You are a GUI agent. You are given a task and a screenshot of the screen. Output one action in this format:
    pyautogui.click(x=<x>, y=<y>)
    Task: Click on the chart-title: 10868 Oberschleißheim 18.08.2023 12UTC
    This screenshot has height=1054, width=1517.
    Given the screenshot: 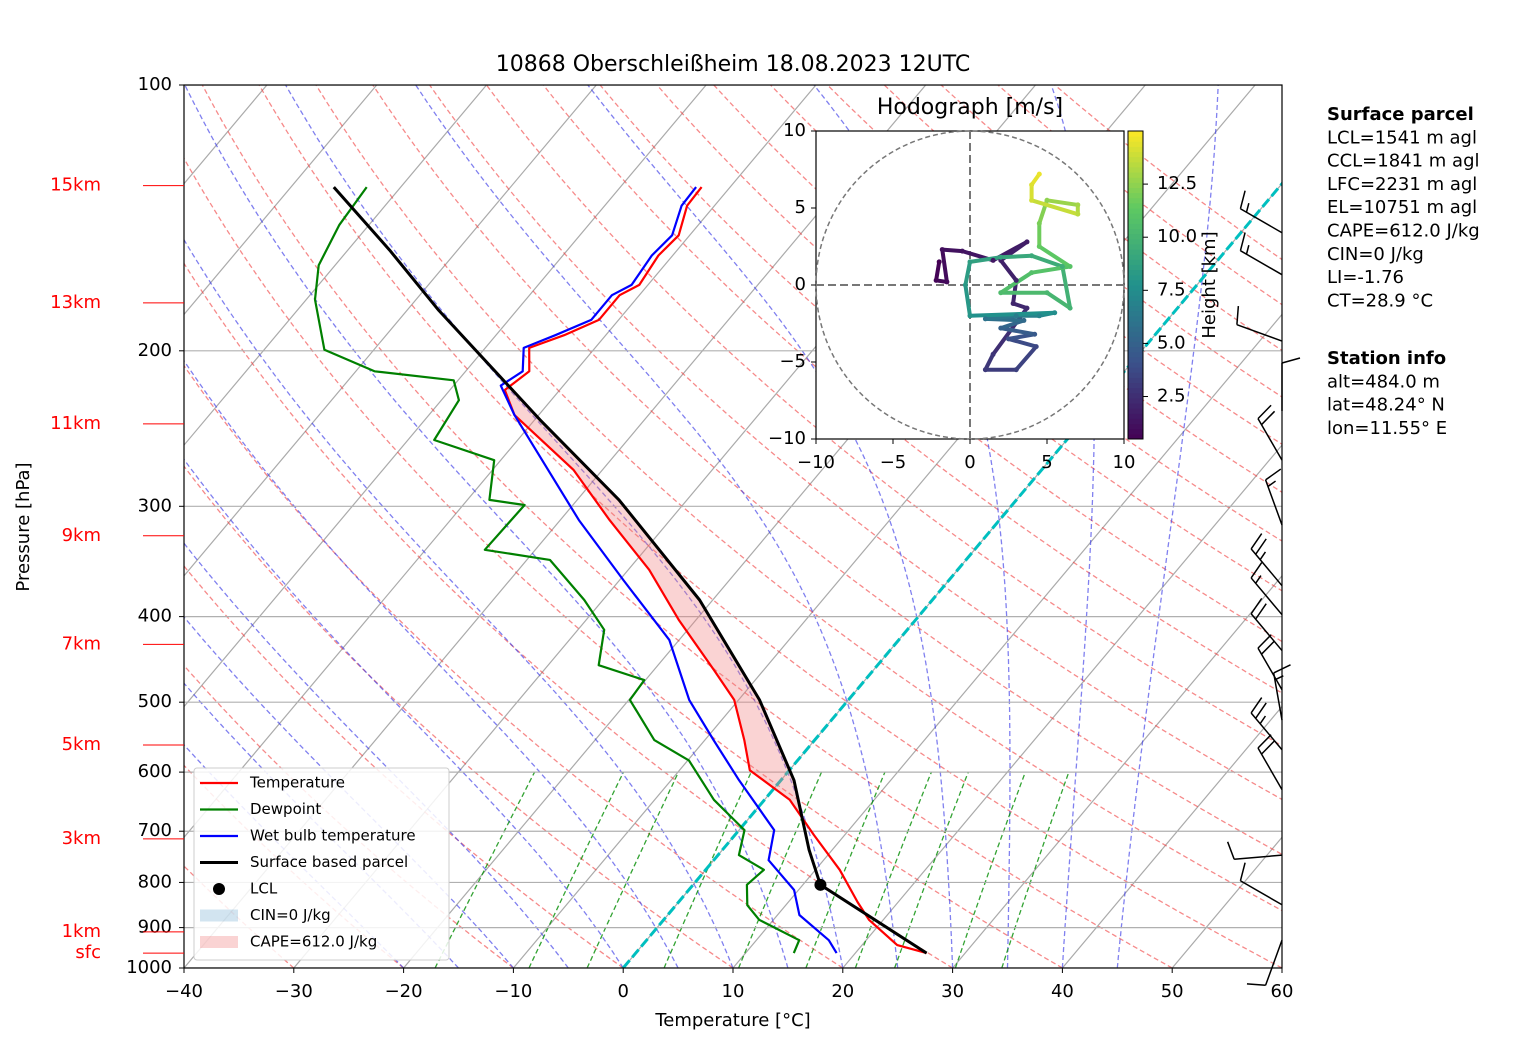 What is the action you would take?
    pyautogui.click(x=733, y=64)
    